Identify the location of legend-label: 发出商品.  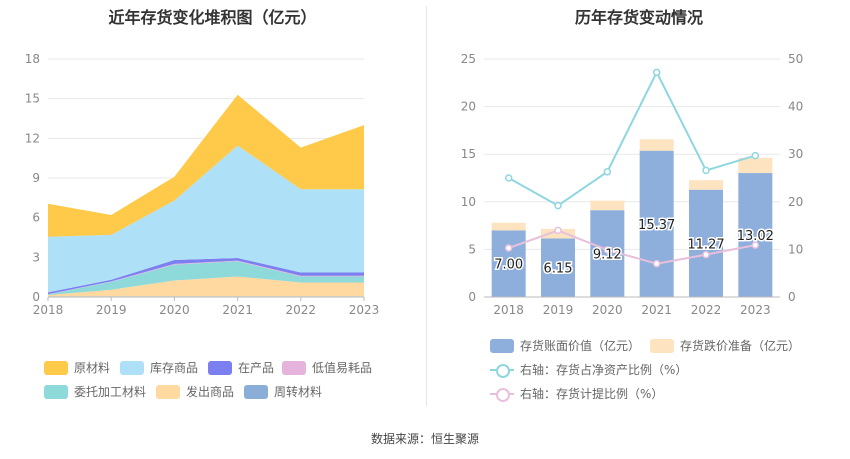
(210, 392).